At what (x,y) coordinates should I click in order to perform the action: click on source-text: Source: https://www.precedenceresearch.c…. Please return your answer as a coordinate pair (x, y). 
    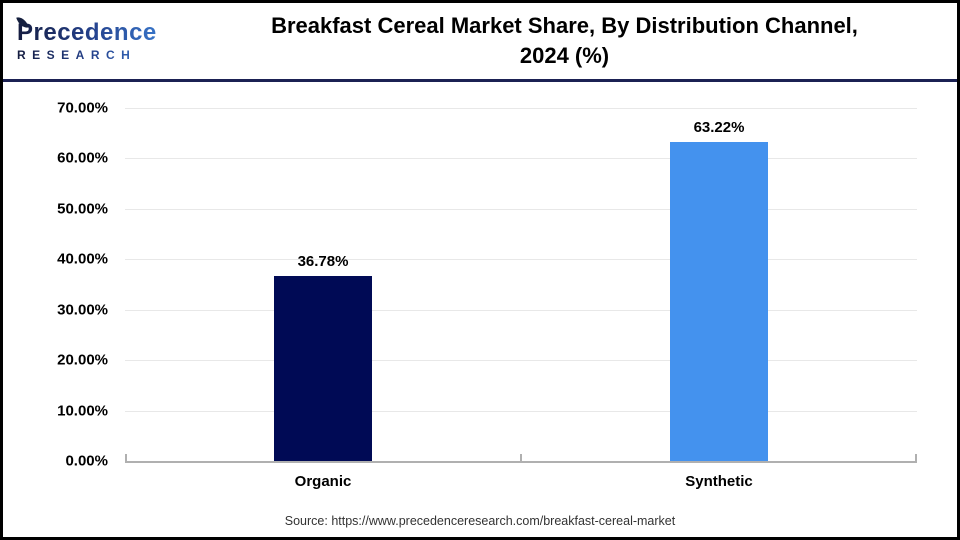
    Looking at the image, I should click on (480, 521).